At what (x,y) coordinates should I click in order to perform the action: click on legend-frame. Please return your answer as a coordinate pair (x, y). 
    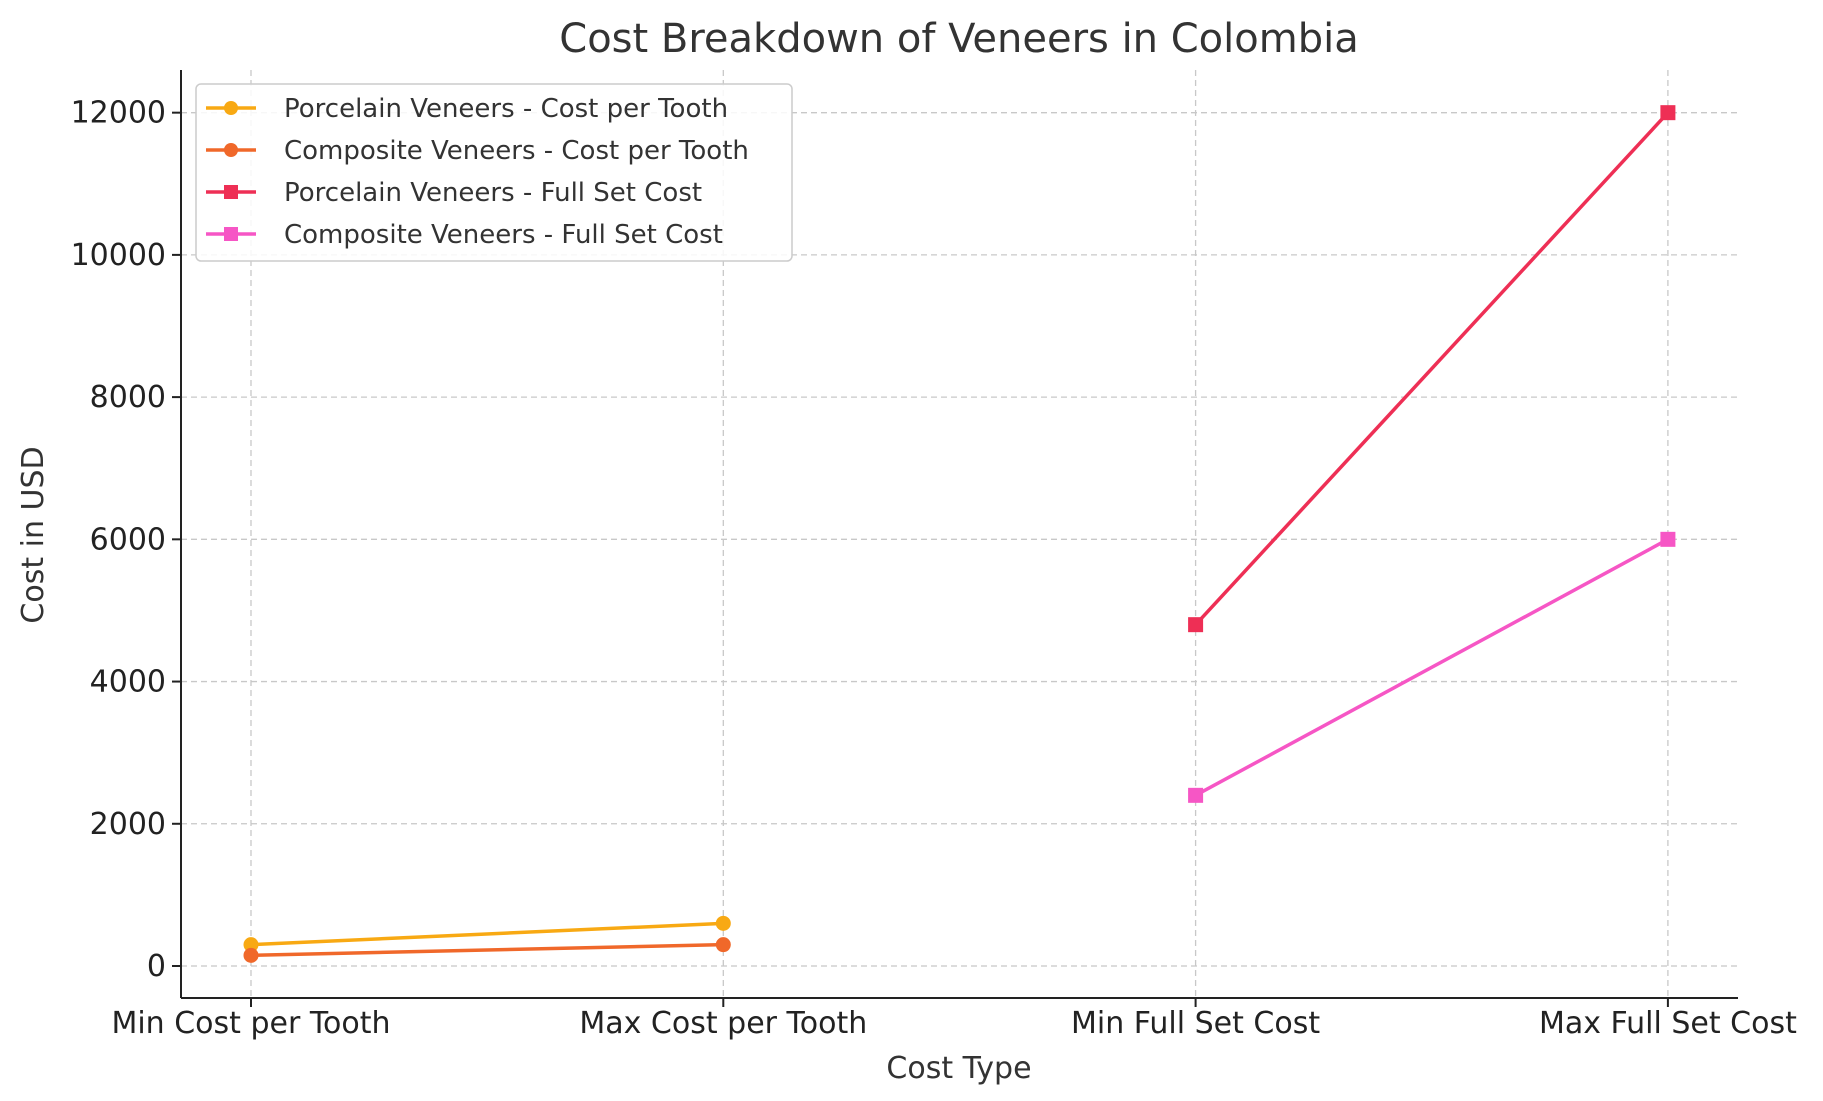
    Looking at the image, I should click on (494, 172).